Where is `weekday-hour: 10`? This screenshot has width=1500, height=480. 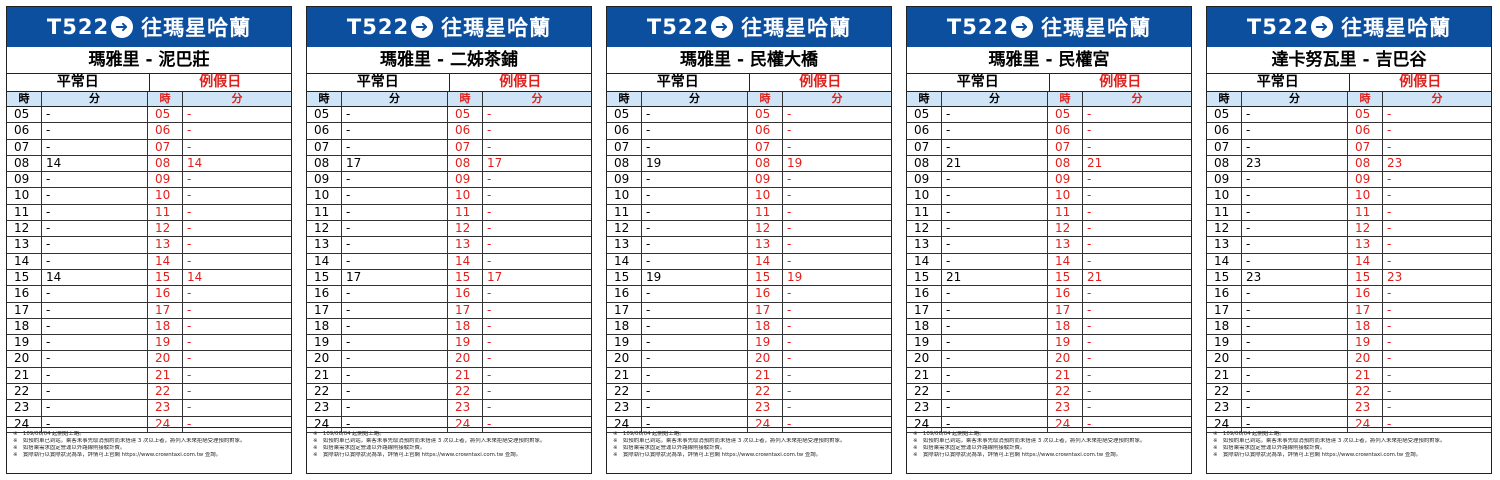
weekday-hour: 10 is located at coordinates (1224, 196).